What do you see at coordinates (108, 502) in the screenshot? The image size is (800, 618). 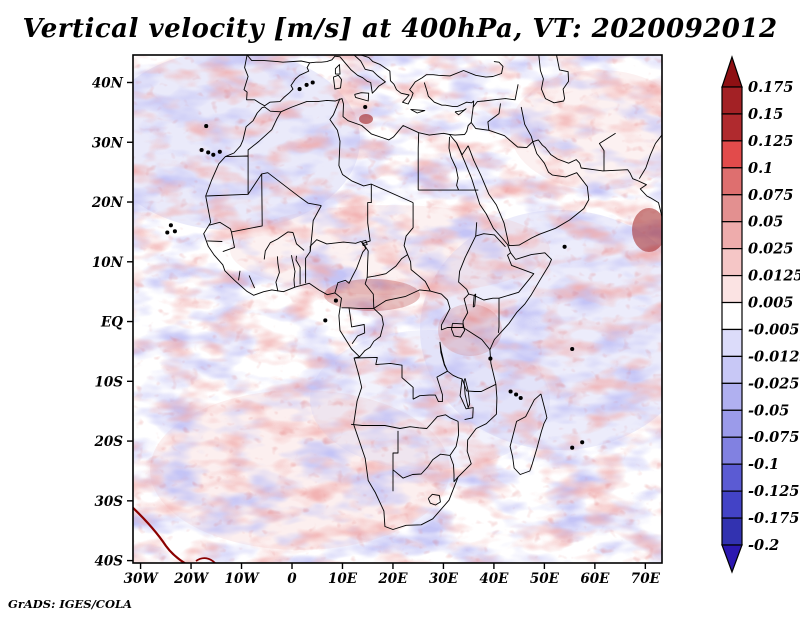 I see `lat-tick-label: 30S` at bounding box center [108, 502].